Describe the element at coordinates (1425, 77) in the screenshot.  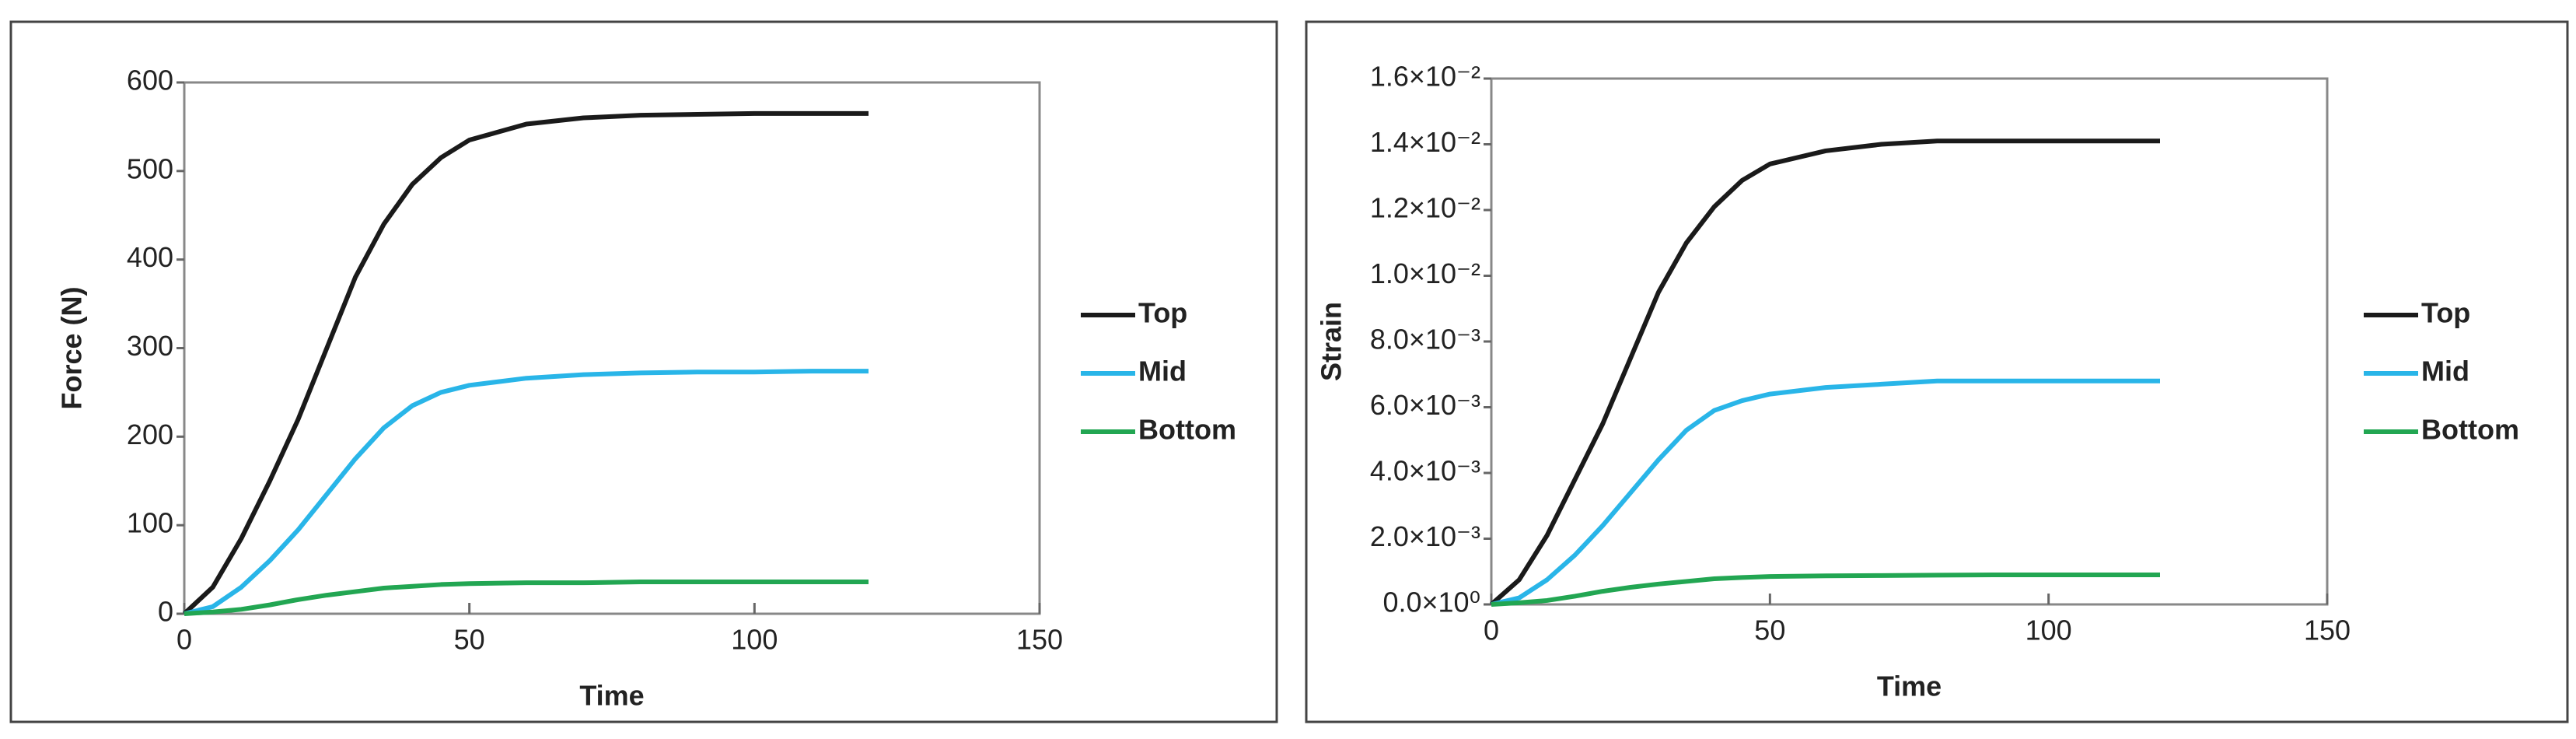
I see `y-tick-label: 1.6×10⁻²` at that location.